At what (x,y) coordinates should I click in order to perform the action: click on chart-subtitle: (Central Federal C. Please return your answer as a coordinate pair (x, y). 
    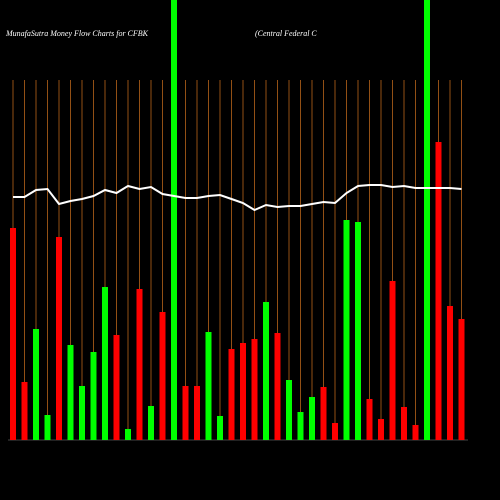
    Looking at the image, I should click on (286, 33).